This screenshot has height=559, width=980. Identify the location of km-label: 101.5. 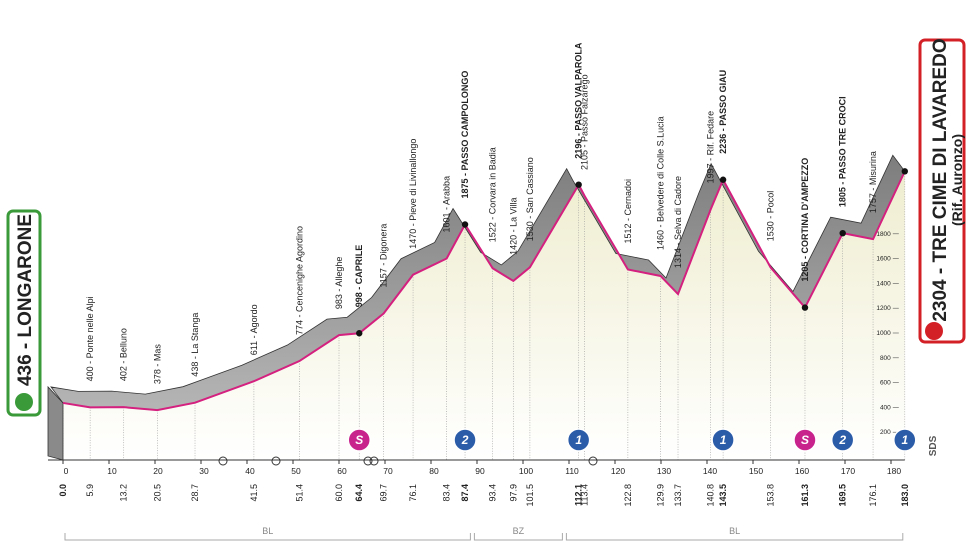
(530, 495).